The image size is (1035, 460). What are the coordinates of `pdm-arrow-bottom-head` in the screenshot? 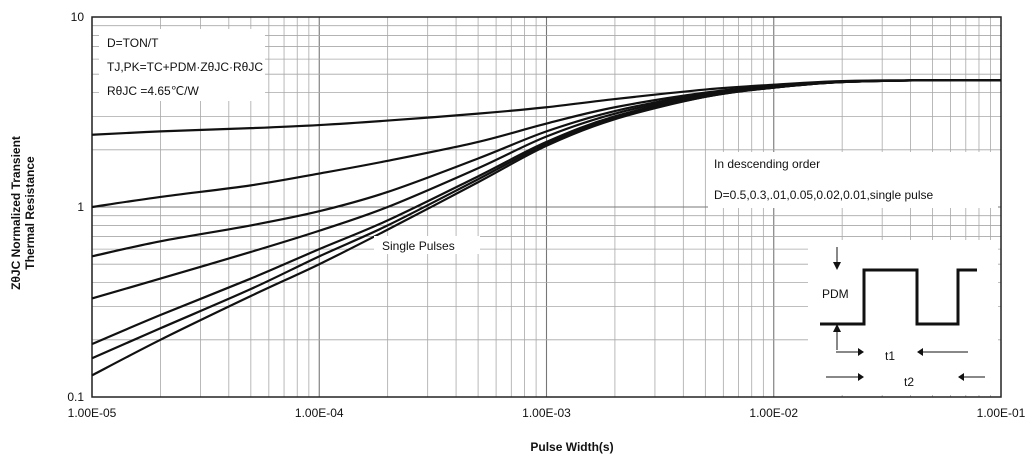 It's located at (837, 328).